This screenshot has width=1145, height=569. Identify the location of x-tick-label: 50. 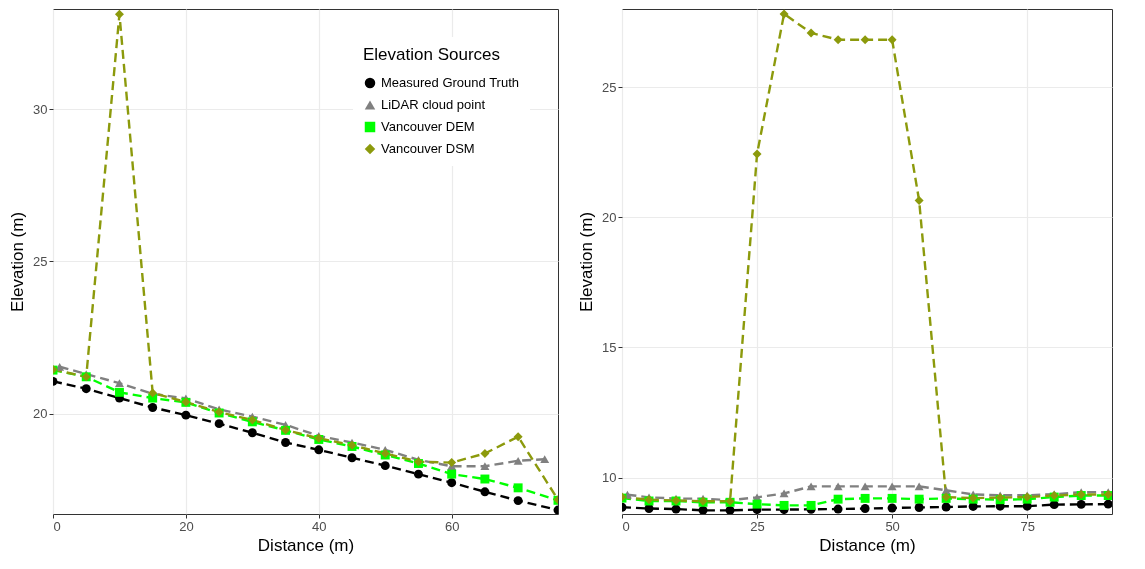
(892, 526).